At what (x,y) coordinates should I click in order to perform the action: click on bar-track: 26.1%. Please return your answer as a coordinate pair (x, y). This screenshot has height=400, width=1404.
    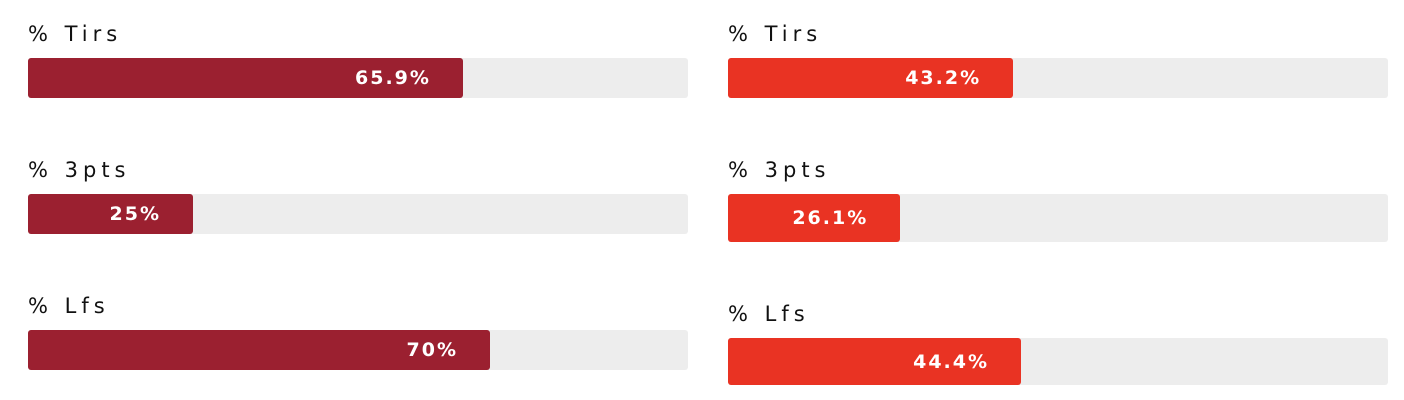
    Looking at the image, I should click on (1058, 218).